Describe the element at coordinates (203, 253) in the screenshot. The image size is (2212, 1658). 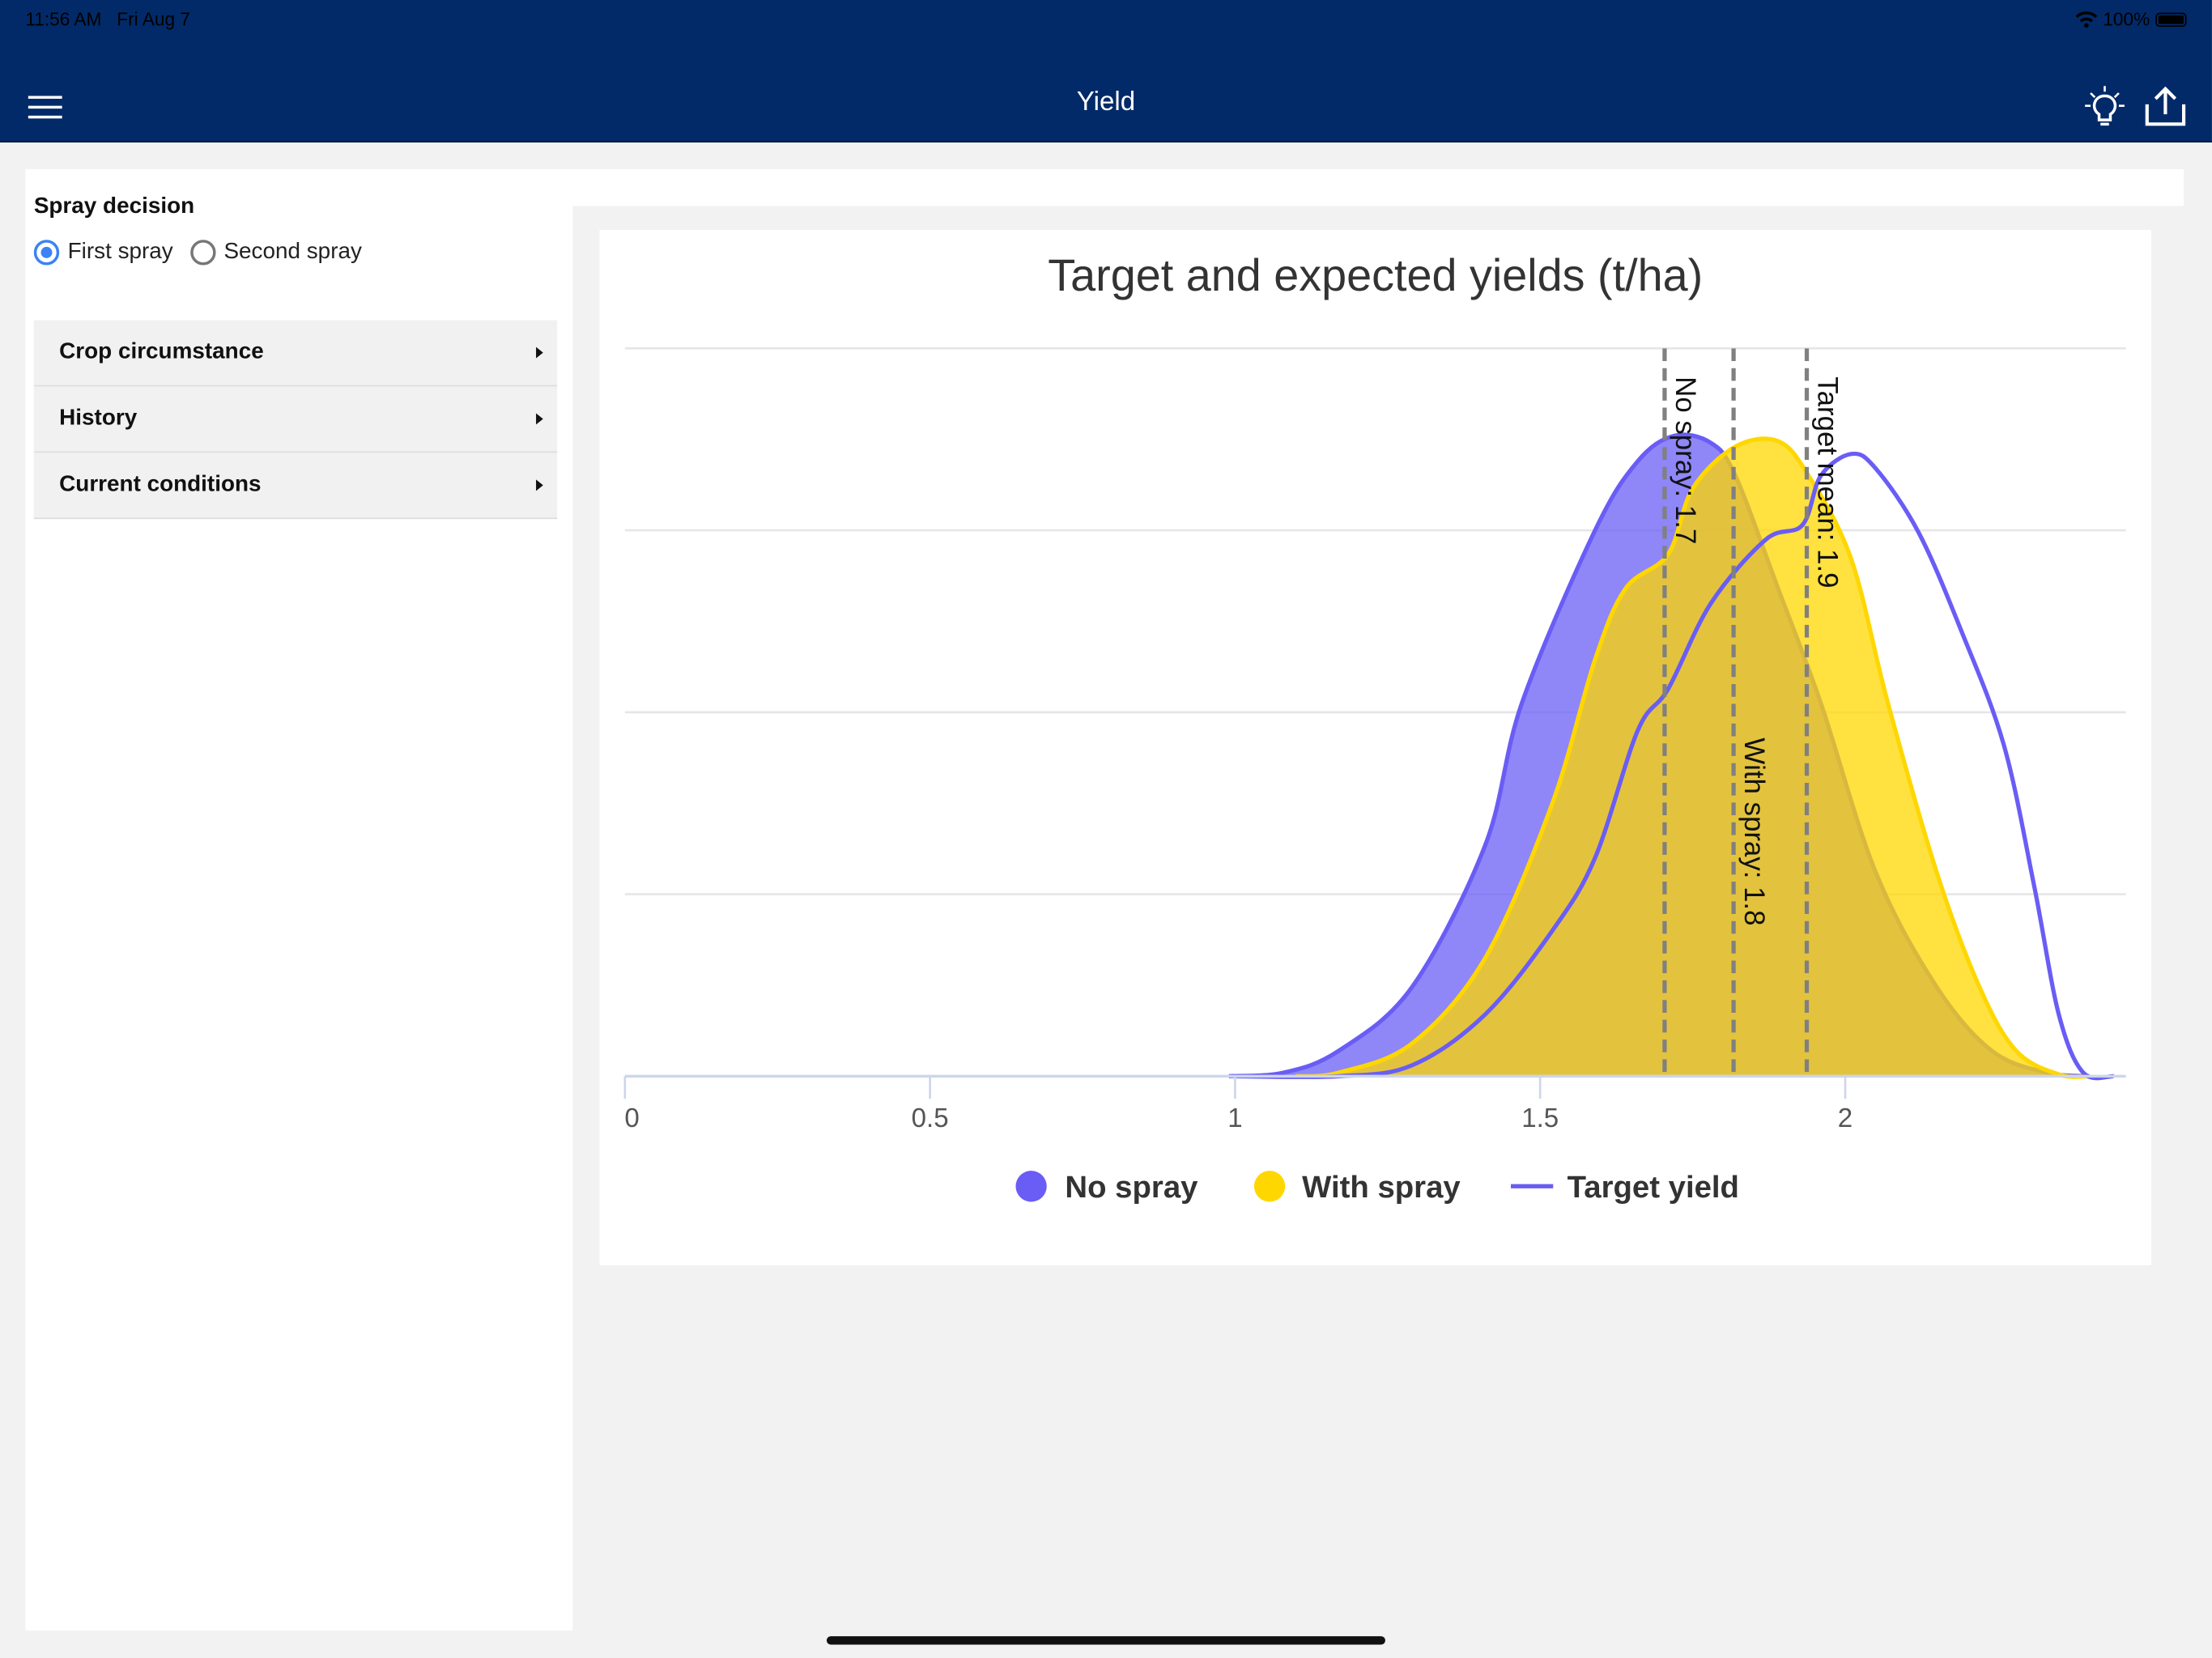
I see `radio-second-spray` at that location.